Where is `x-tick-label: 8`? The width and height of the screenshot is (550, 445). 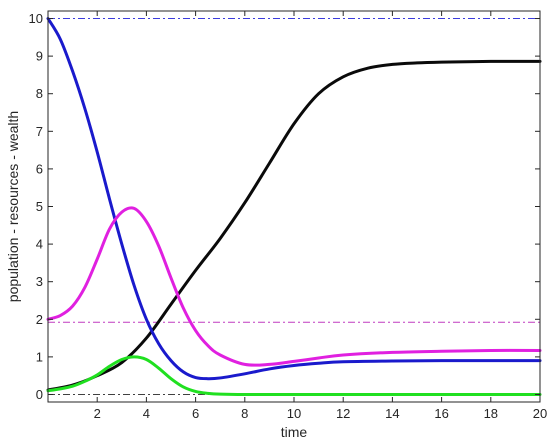
x-tick-label: 8 is located at coordinates (244, 413).